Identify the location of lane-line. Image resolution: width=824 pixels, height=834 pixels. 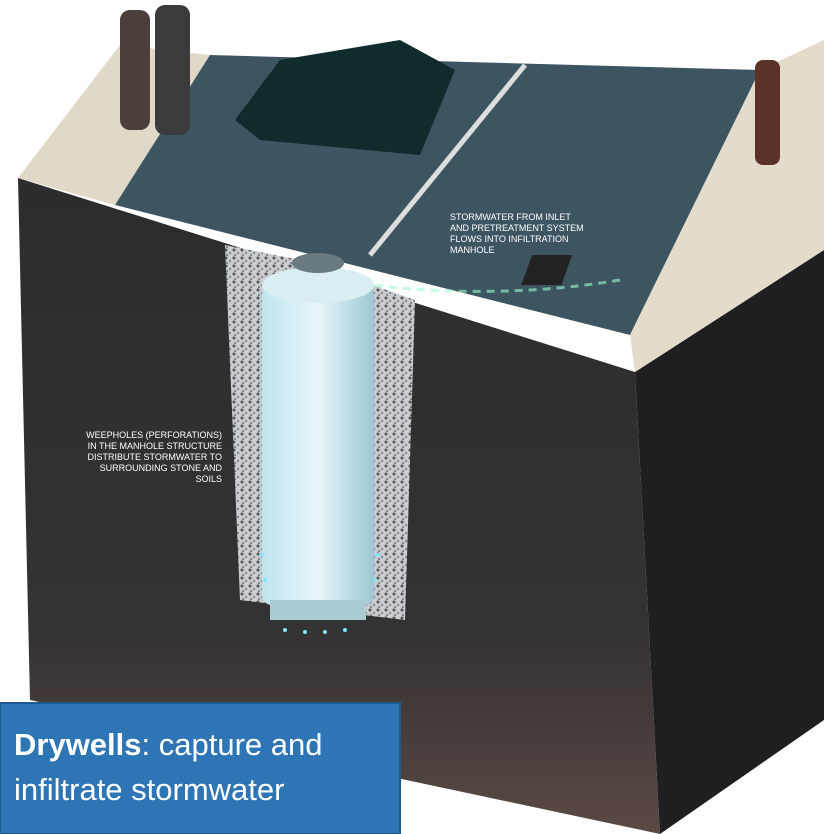
(447, 160).